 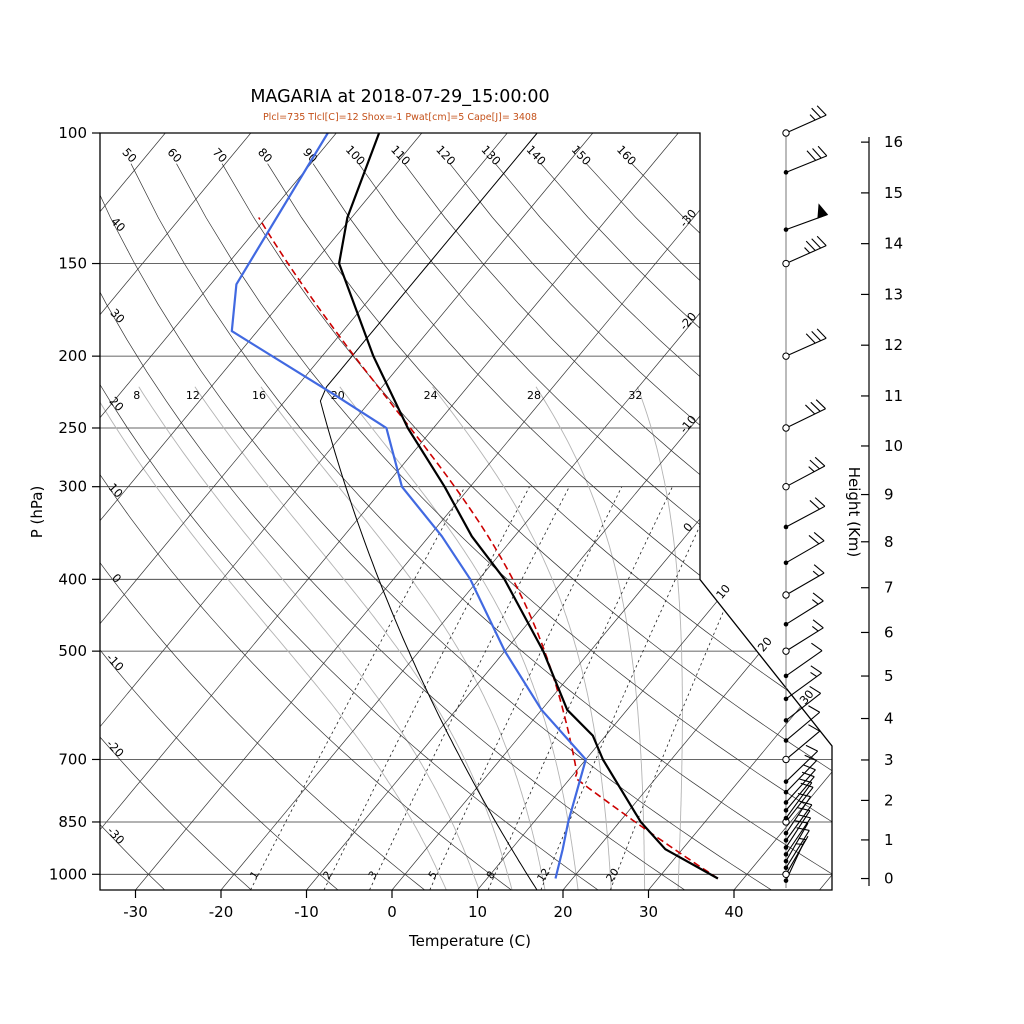 What do you see at coordinates (72, 264) in the screenshot?
I see `pressure-tick-label: 150` at bounding box center [72, 264].